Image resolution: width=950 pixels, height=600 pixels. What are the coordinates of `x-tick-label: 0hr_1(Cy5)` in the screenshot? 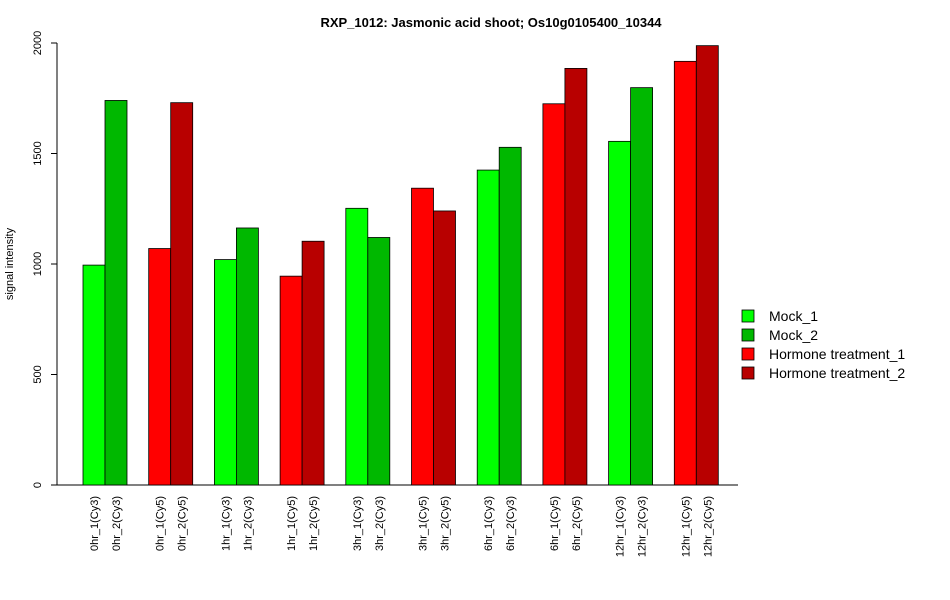 It's located at (161, 523).